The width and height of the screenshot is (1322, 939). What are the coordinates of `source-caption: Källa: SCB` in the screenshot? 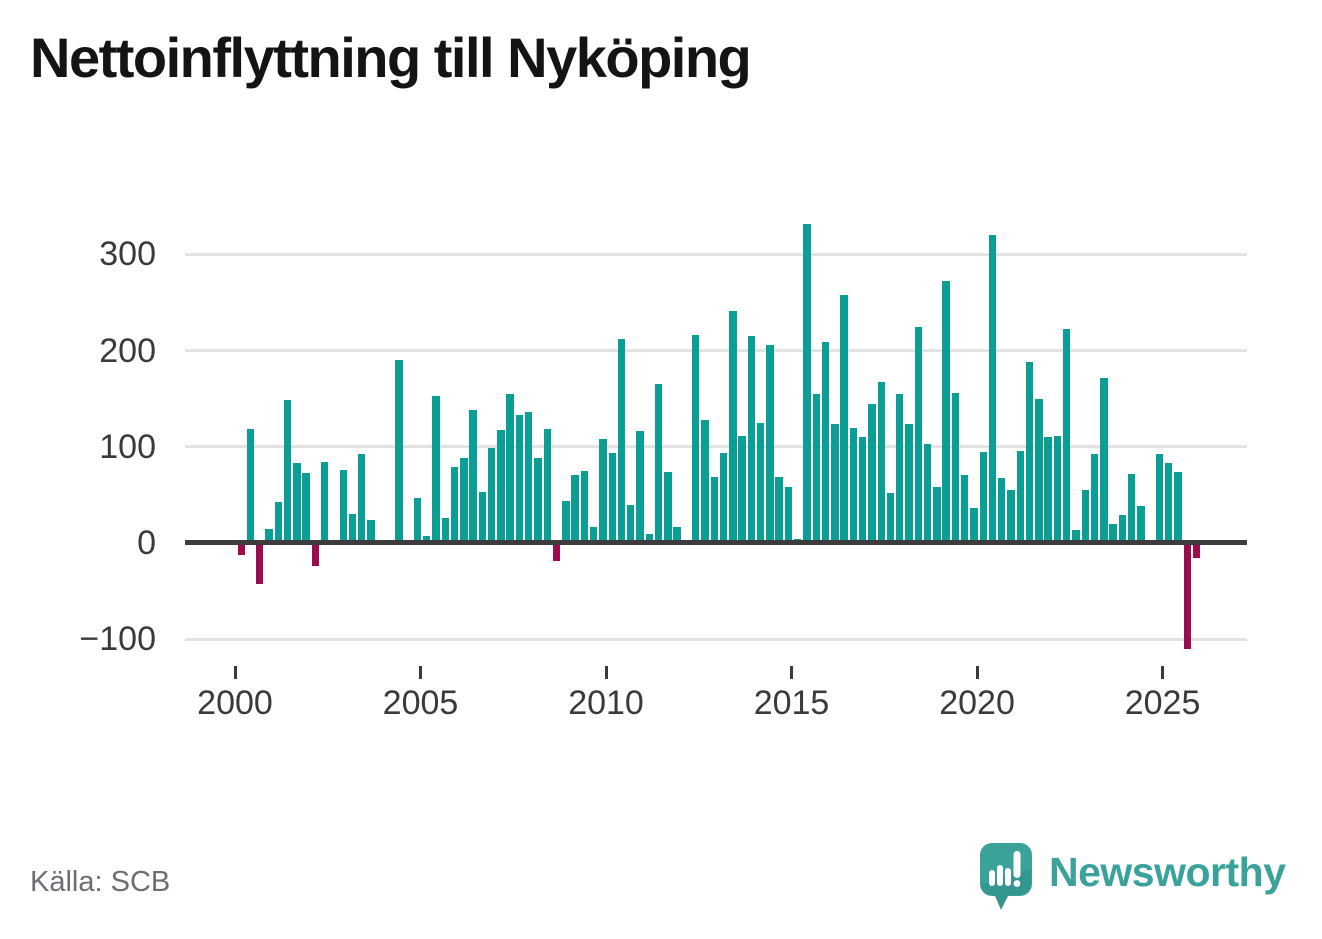 It's located at (100, 882).